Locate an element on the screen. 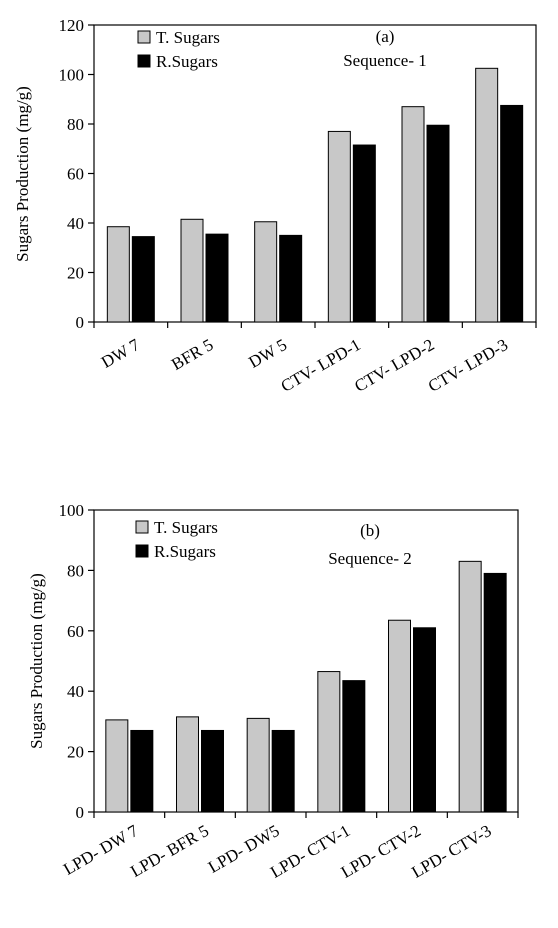 This screenshot has width=558, height=928. y-tick-label-b-20: 20 is located at coordinates (75, 752).